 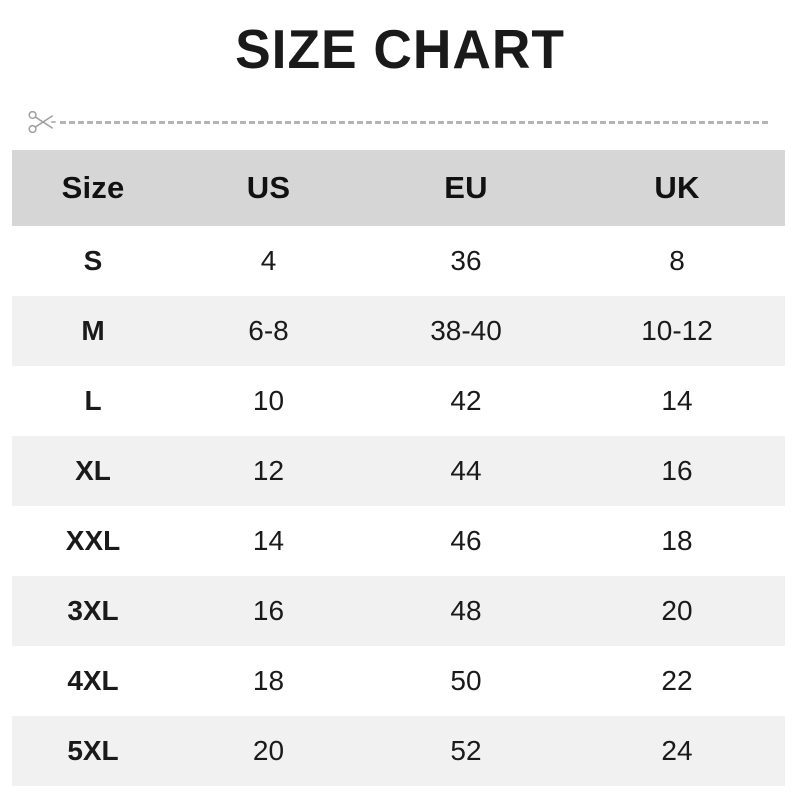 I want to click on table-header-row: Size US EU UK, so click(x=398, y=188).